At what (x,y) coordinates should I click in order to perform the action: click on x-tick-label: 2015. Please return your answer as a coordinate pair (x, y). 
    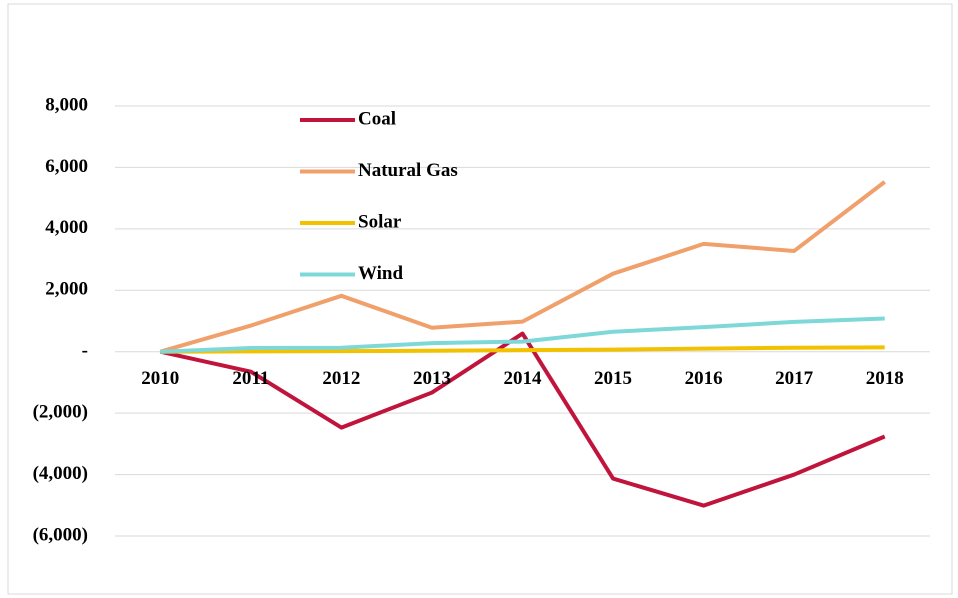
    Looking at the image, I should click on (613, 378).